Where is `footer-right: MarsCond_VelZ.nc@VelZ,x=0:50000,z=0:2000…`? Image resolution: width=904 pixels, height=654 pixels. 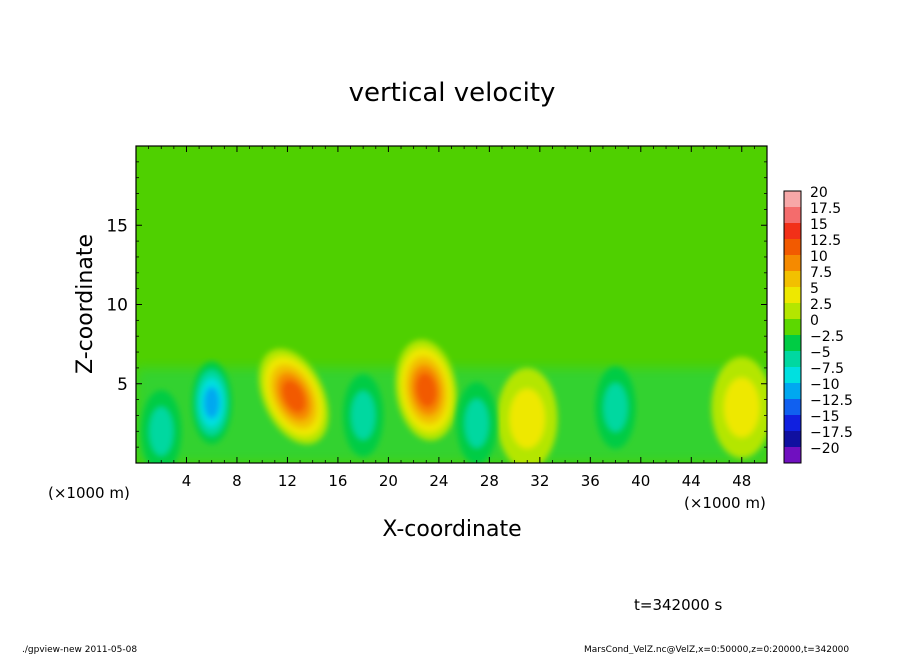
footer-right: MarsCond_VelZ.nc@VelZ,x=0:50000,z=0:2000… is located at coordinates (716, 649).